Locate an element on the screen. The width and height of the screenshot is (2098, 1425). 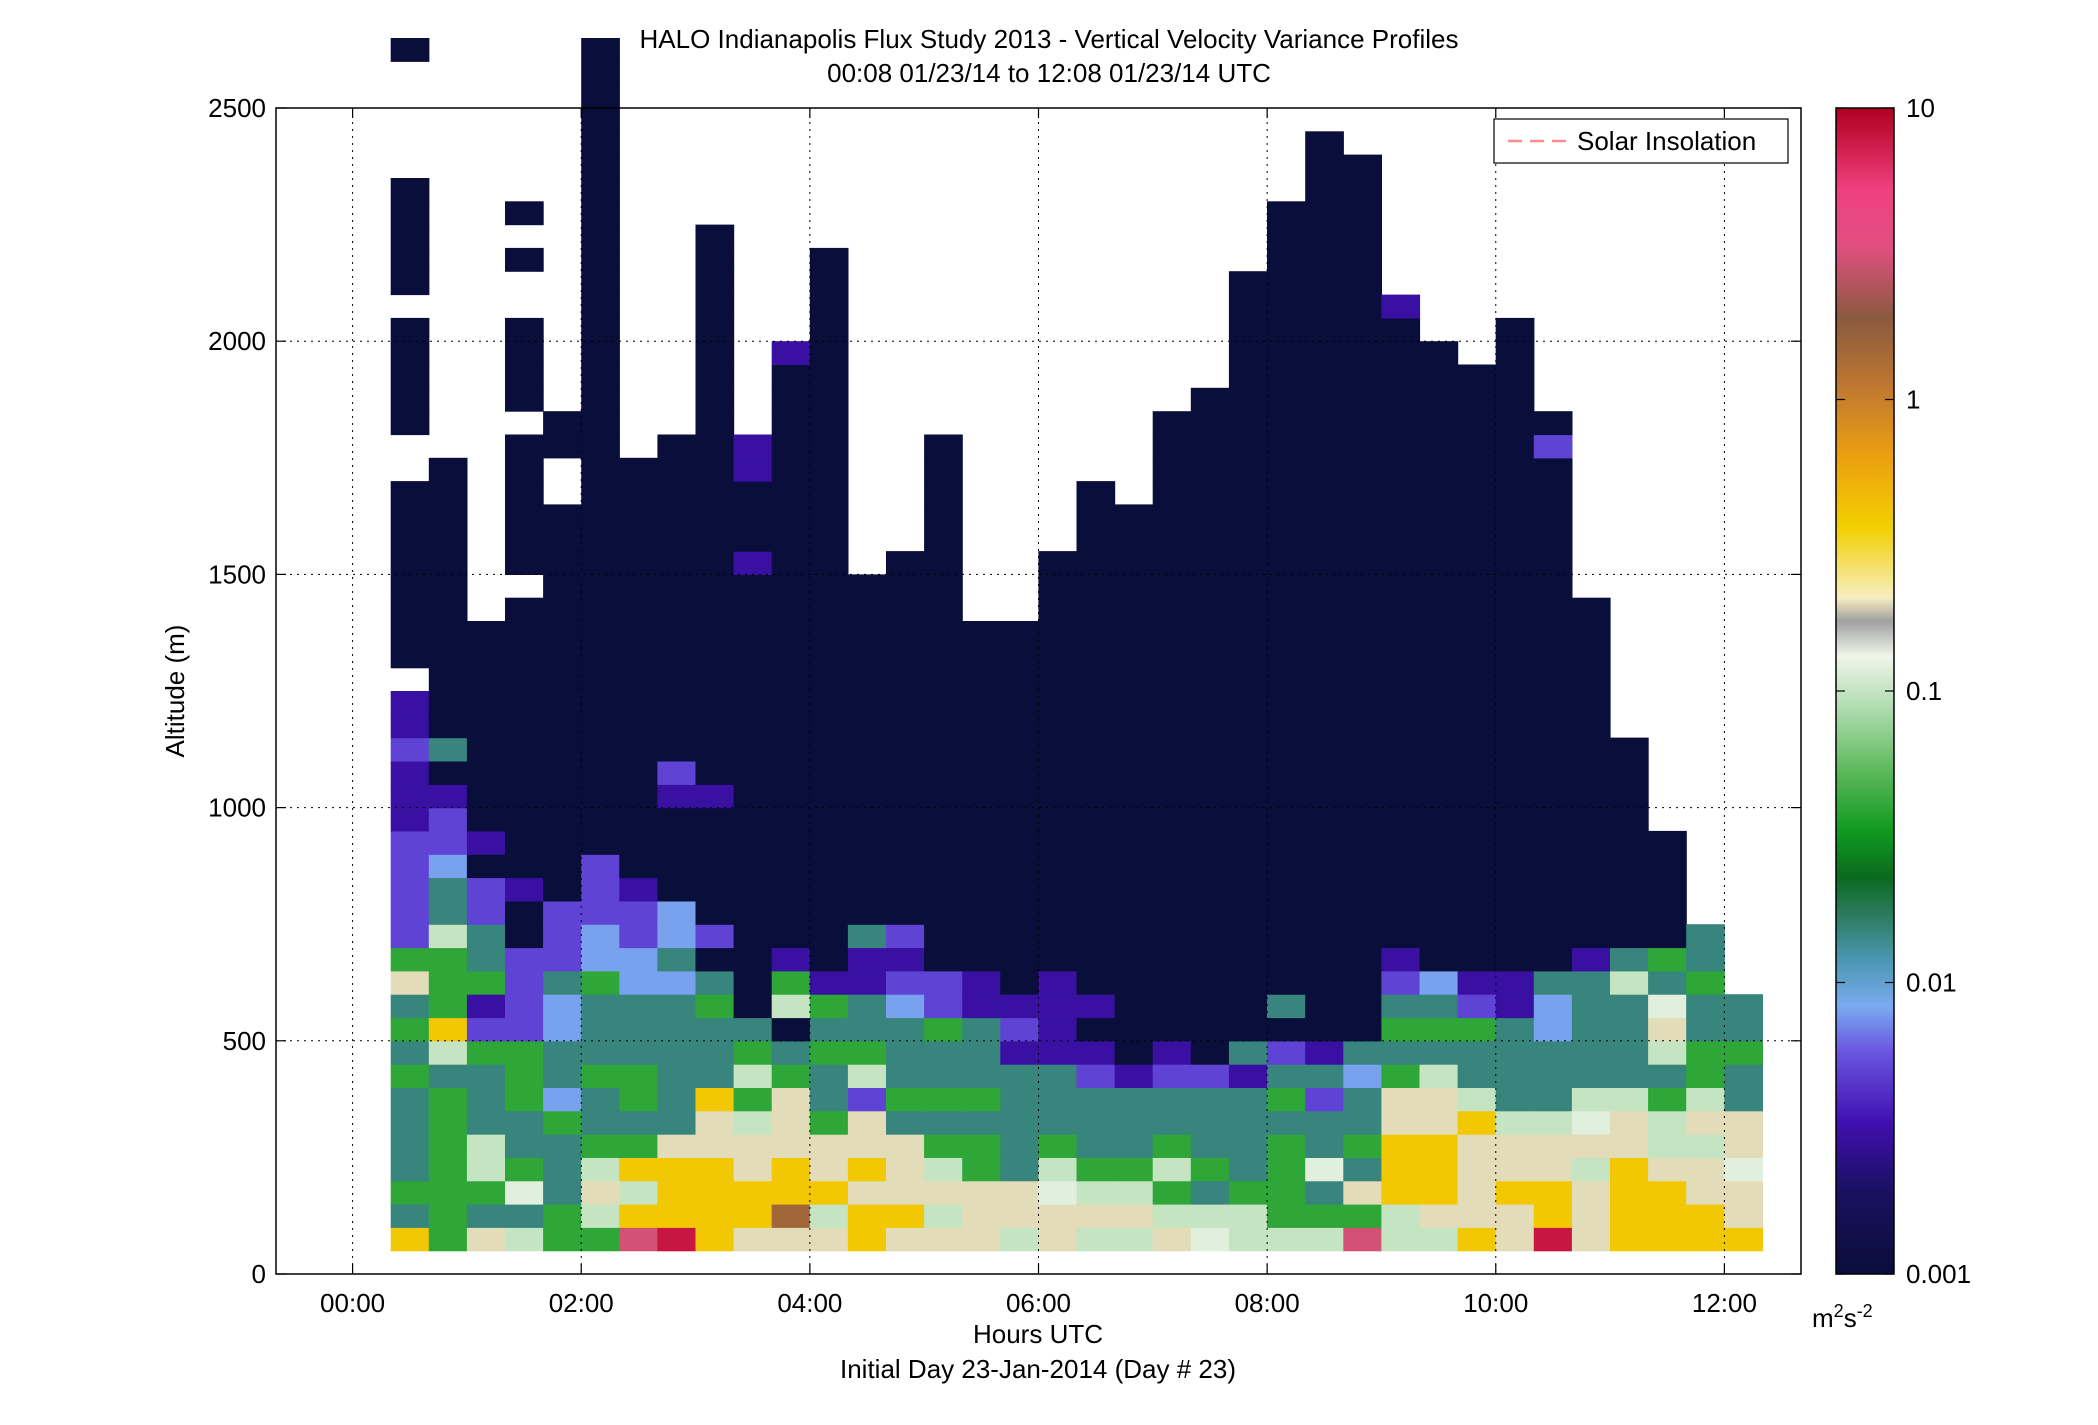
colorbar-tick-label: 0.01 is located at coordinates (1931, 983).